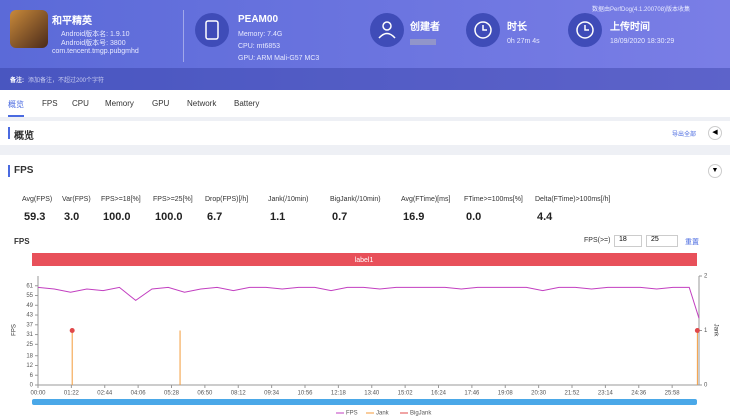 The height and width of the screenshot is (419, 730). What do you see at coordinates (368, 302) in the screenshot?
I see `fps-line` at bounding box center [368, 302].